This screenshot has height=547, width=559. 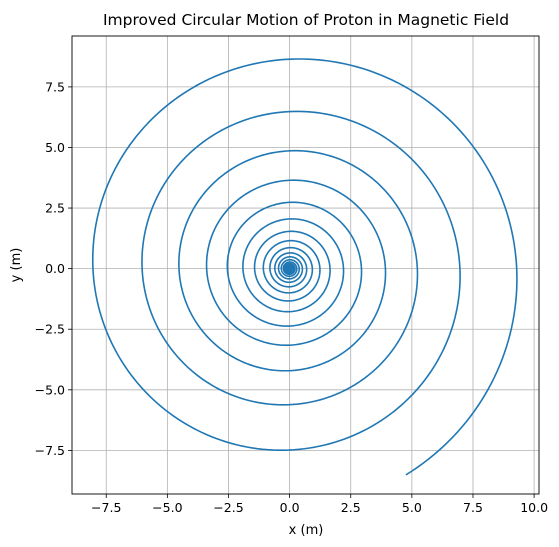 I want to click on x-tick-label: 0.0, so click(x=290, y=507).